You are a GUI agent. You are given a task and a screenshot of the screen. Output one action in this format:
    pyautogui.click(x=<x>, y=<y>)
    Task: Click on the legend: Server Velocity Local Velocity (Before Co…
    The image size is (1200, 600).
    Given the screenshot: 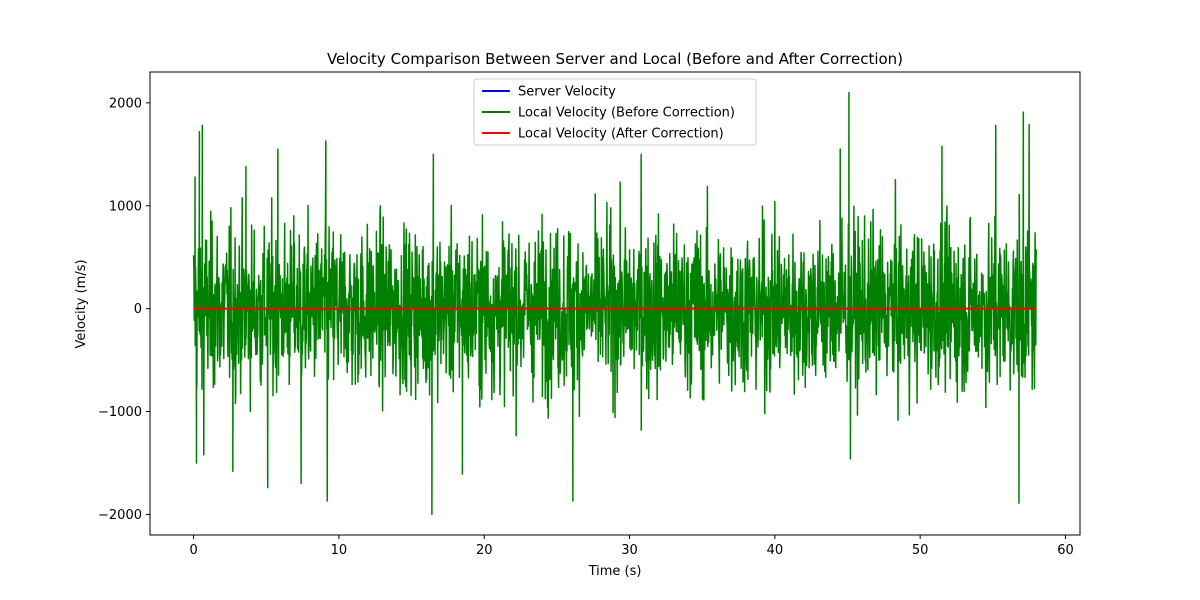 What is the action you would take?
    pyautogui.click(x=615, y=112)
    